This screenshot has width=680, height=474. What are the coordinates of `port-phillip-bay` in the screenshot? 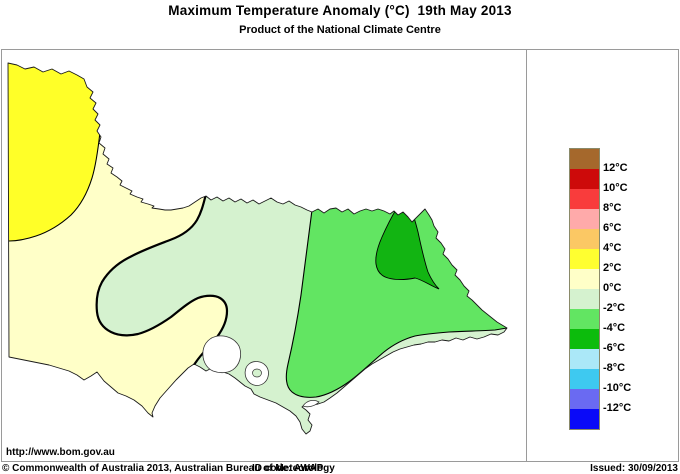 It's located at (222, 354).